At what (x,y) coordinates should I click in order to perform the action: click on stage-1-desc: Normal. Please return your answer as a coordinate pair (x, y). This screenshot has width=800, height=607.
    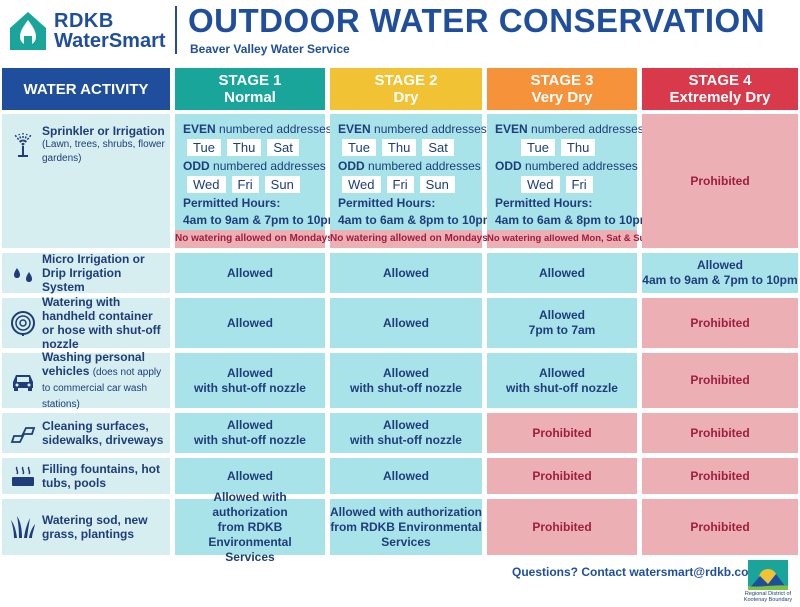
    Looking at the image, I should click on (250, 97).